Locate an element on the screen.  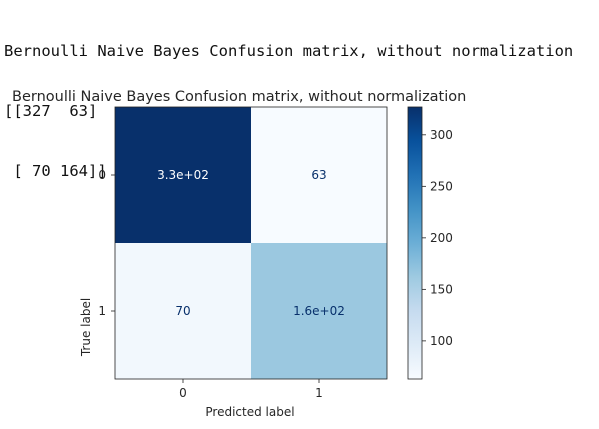
colorbar is located at coordinates (415, 243).